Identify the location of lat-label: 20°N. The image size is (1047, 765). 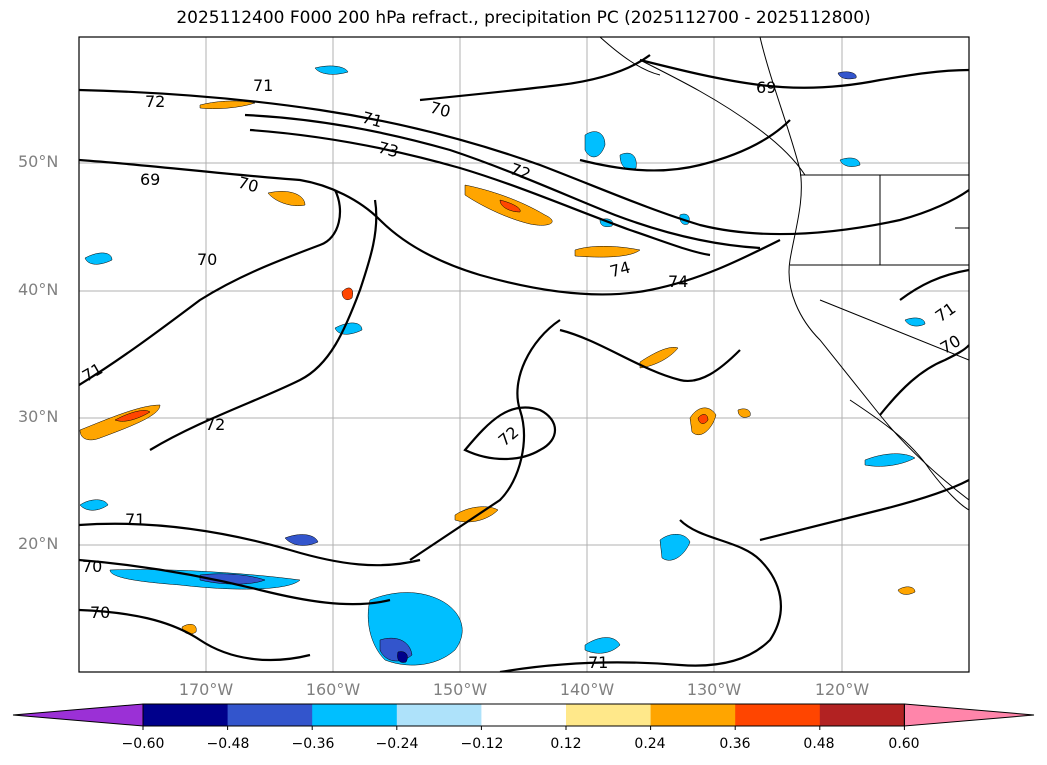
(38, 543).